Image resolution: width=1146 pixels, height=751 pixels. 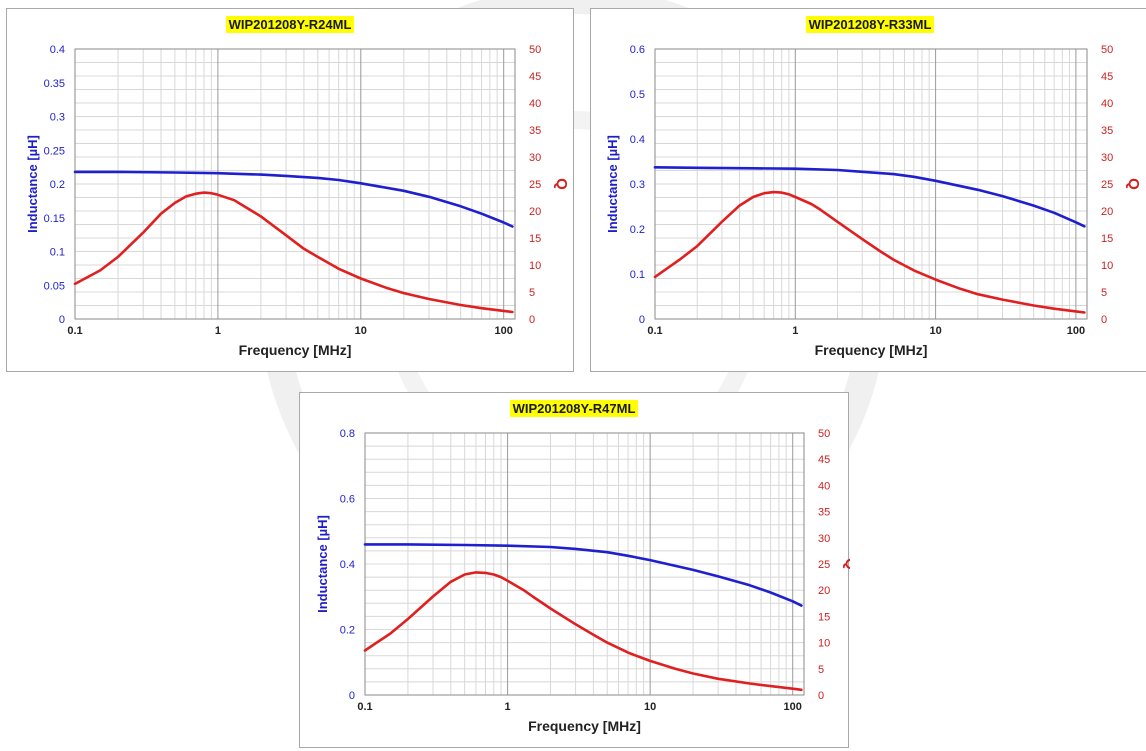 What do you see at coordinates (347, 434) in the screenshot?
I see `y-tick-label: 0.8` at bounding box center [347, 434].